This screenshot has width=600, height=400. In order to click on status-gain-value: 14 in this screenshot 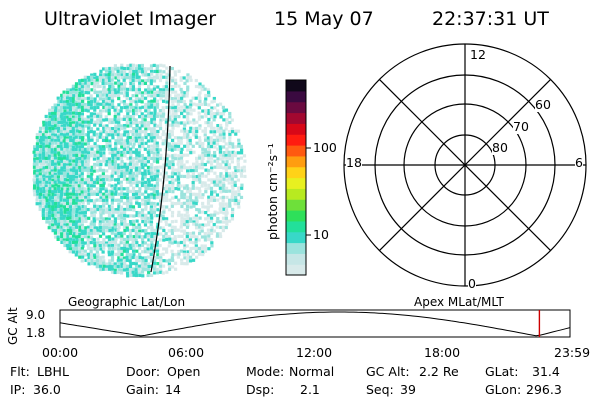, I will do `click(173, 389)`.